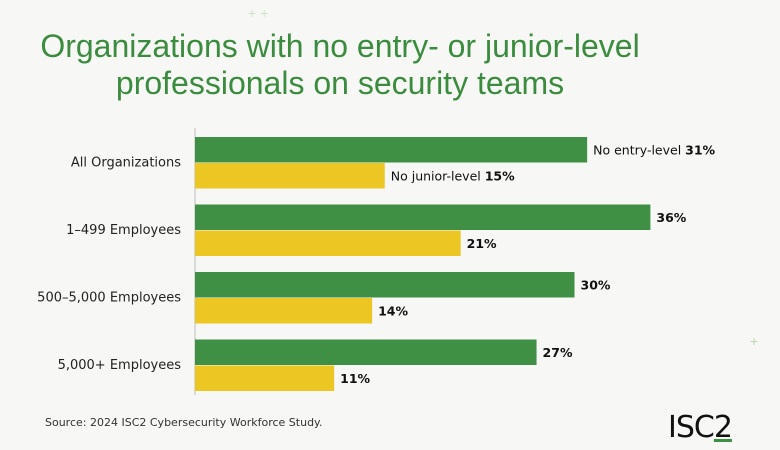 This screenshot has height=450, width=780. What do you see at coordinates (438, 175) in the screenshot?
I see `series-name-label: No junior-level` at bounding box center [438, 175].